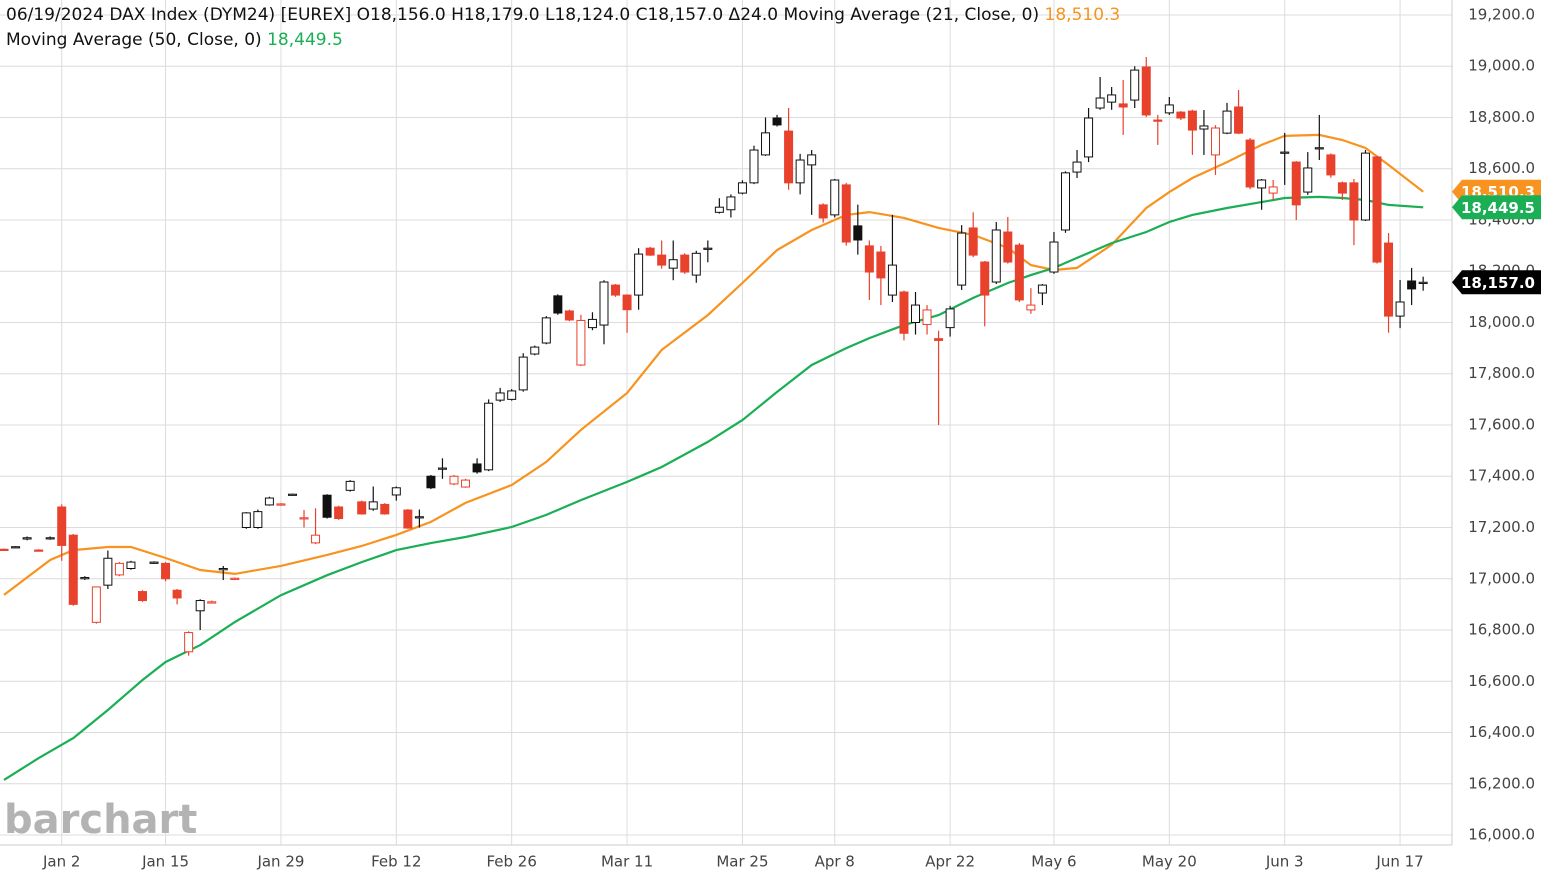  What do you see at coordinates (742, 862) in the screenshot?
I see `x-tick-label: Mar 25` at bounding box center [742, 862].